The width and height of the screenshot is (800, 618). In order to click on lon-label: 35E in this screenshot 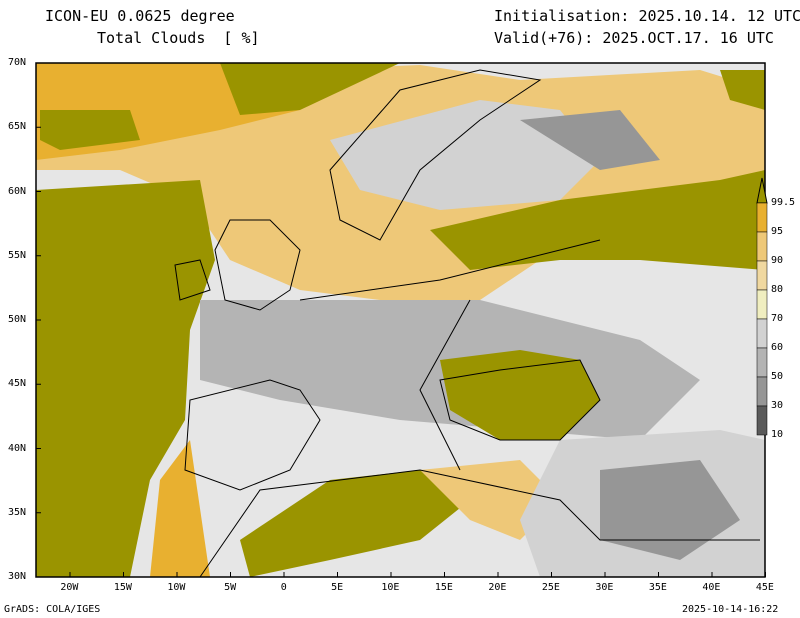, I will do `click(657, 587)`.